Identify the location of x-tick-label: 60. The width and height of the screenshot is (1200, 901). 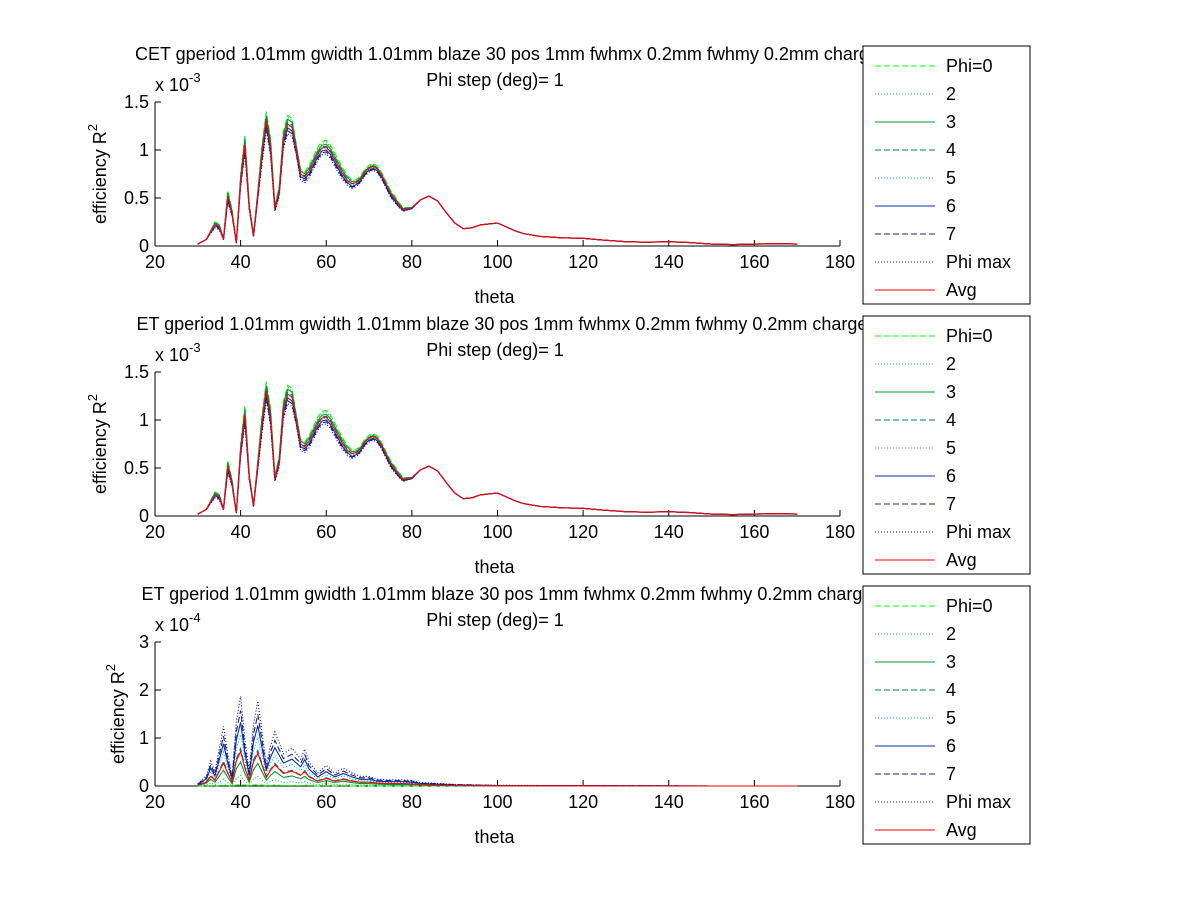
(326, 262).